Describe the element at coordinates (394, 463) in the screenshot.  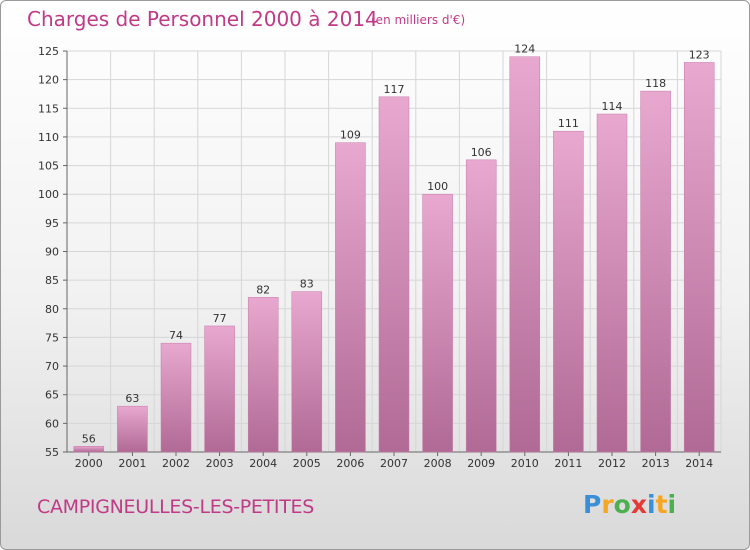
I see `x-tick-label: 2007` at that location.